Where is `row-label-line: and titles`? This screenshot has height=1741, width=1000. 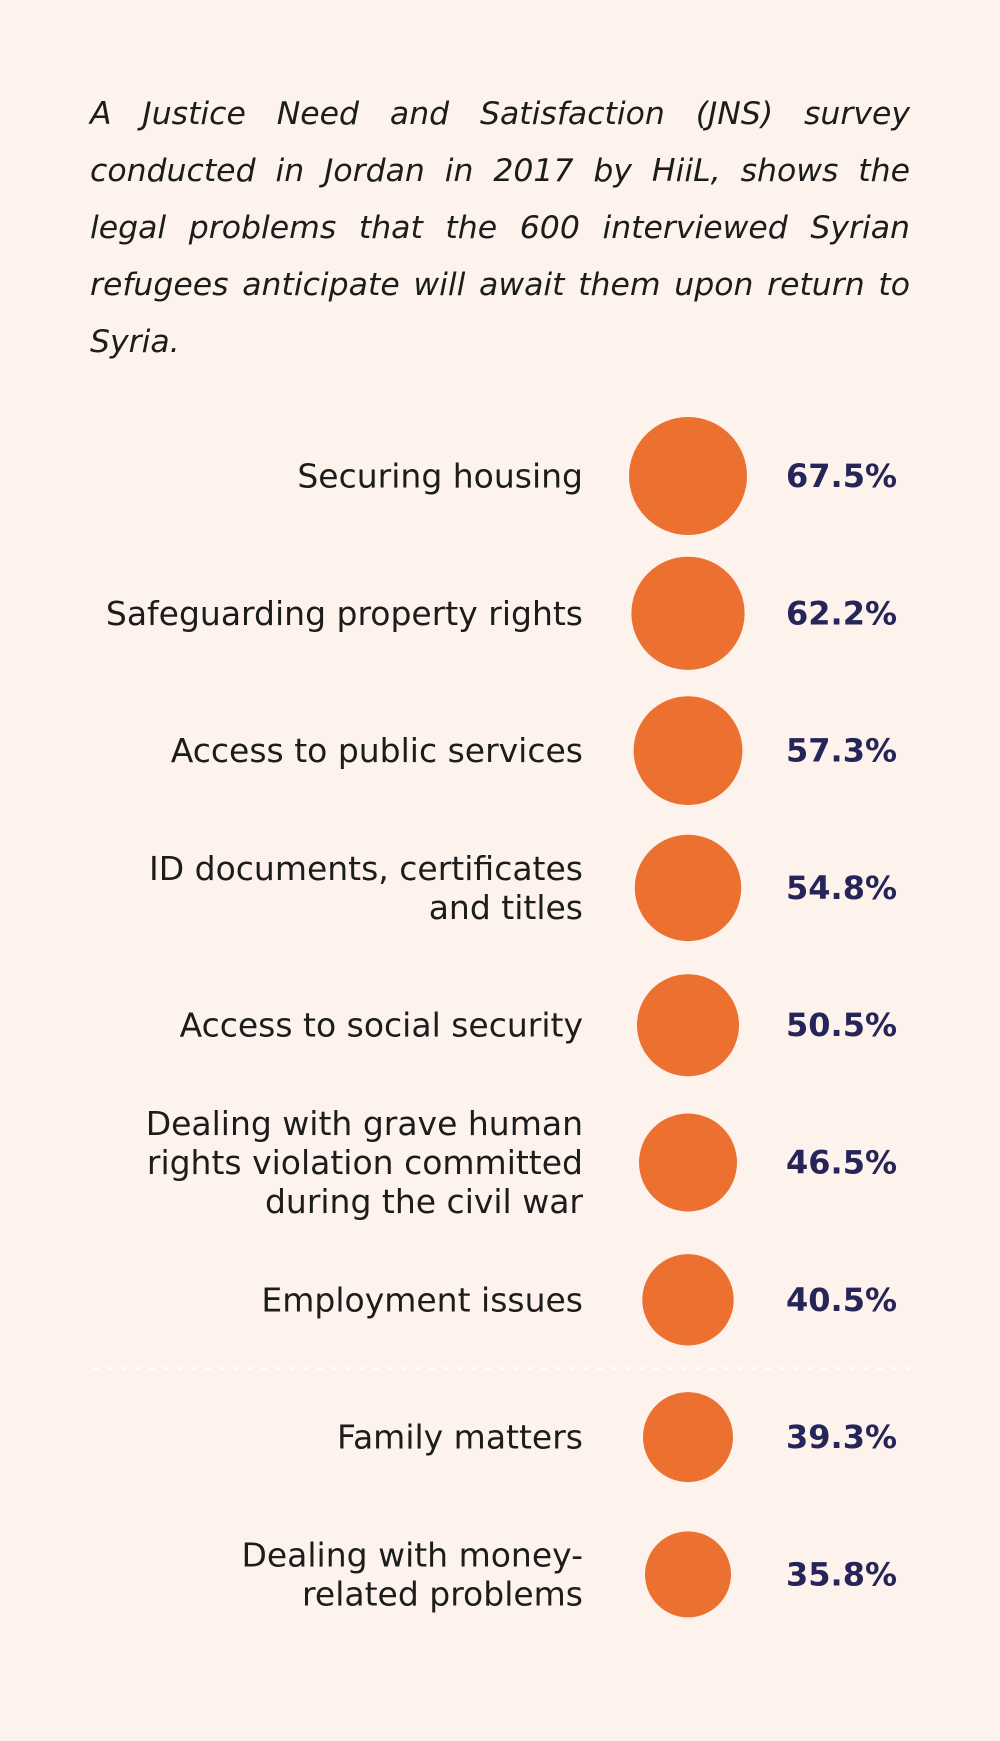 row-label-line: and titles is located at coordinates (506, 907).